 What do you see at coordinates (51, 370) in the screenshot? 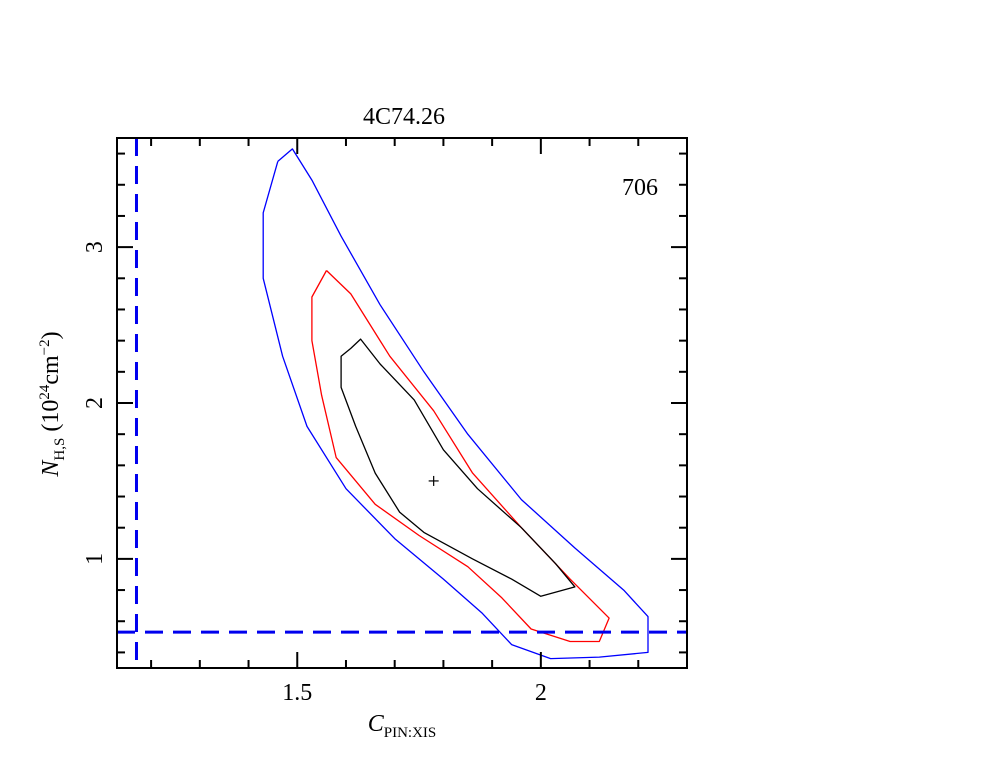
I see `y-axis-unit-mid: cm` at bounding box center [51, 370].